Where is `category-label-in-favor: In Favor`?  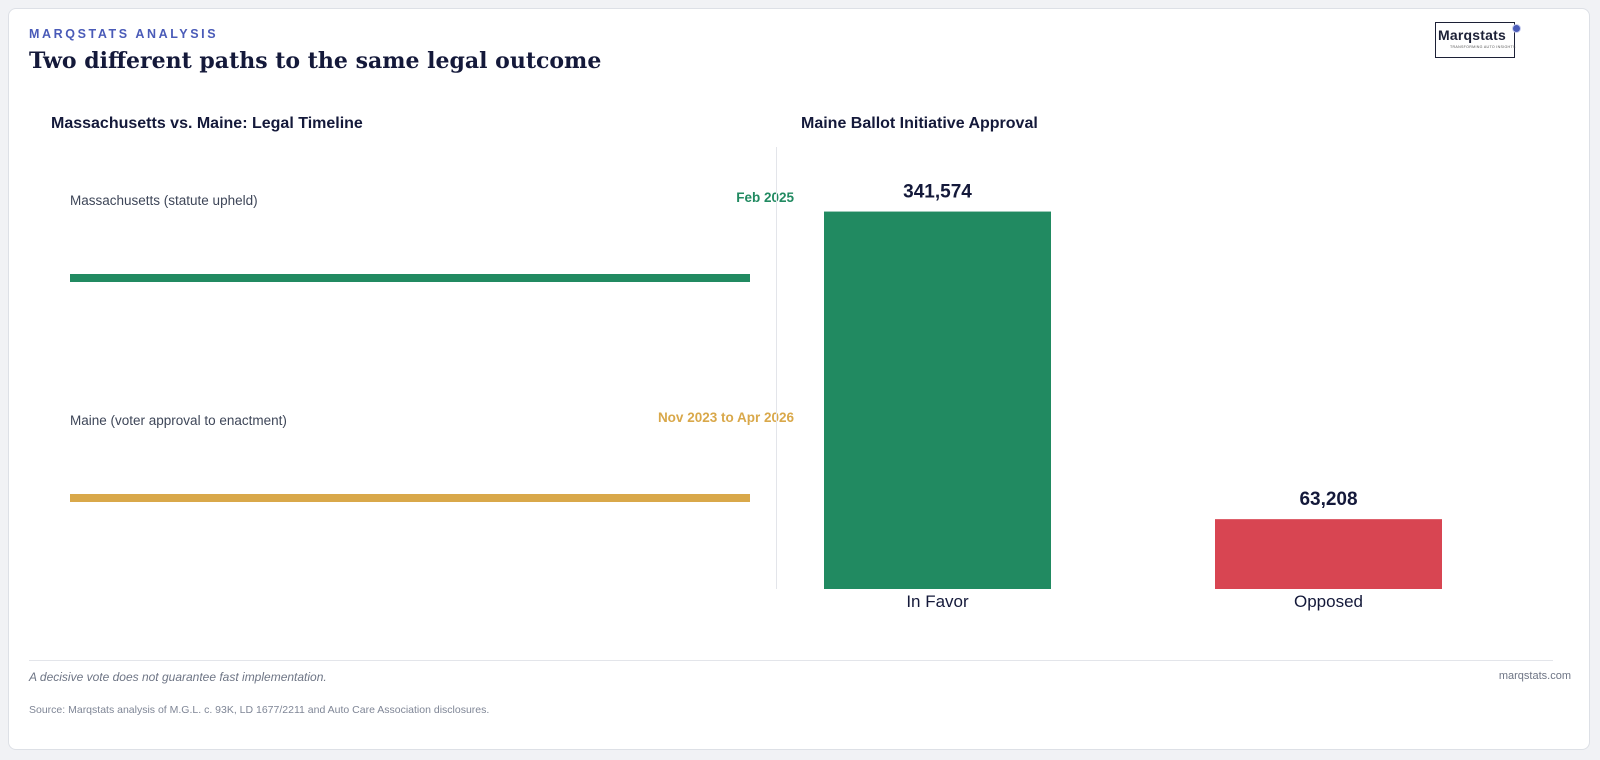 category-label-in-favor: In Favor is located at coordinates (937, 601).